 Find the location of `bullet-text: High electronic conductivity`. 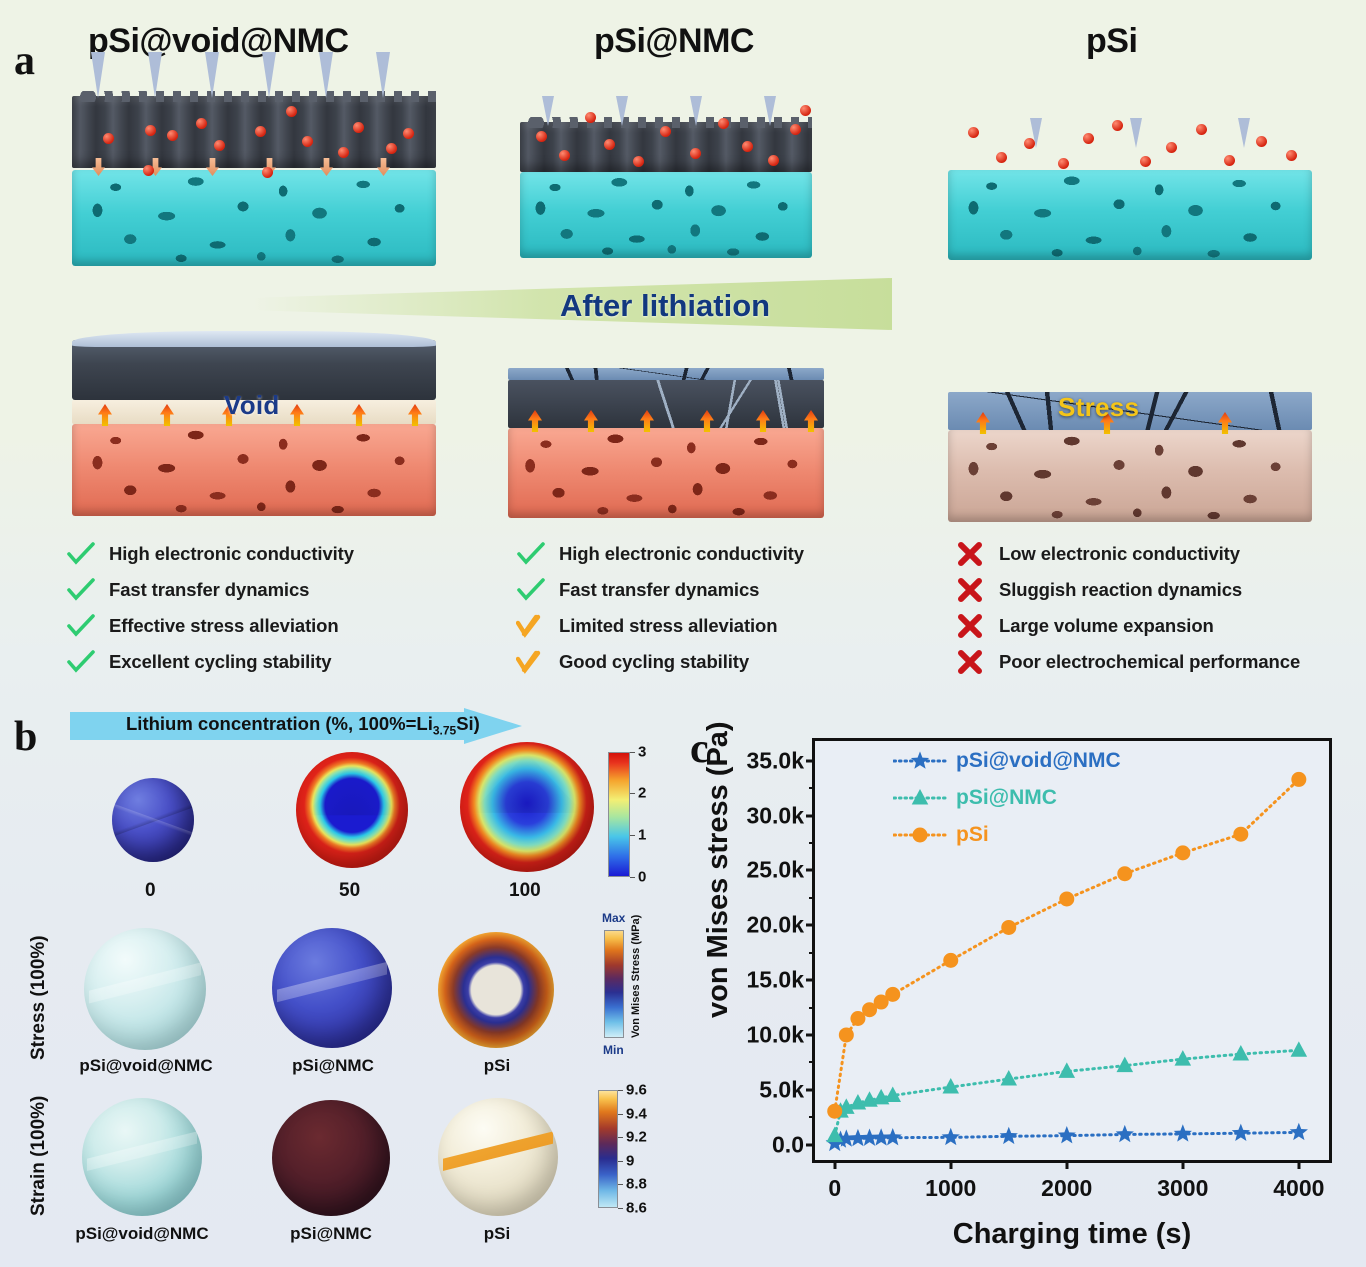

bullet-text: High electronic conductivity is located at coordinates (231, 553).